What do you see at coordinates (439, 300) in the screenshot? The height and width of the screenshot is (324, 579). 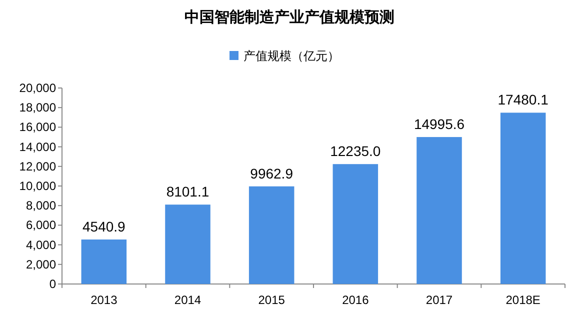 I see `x-tick-label: 2017` at bounding box center [439, 300].